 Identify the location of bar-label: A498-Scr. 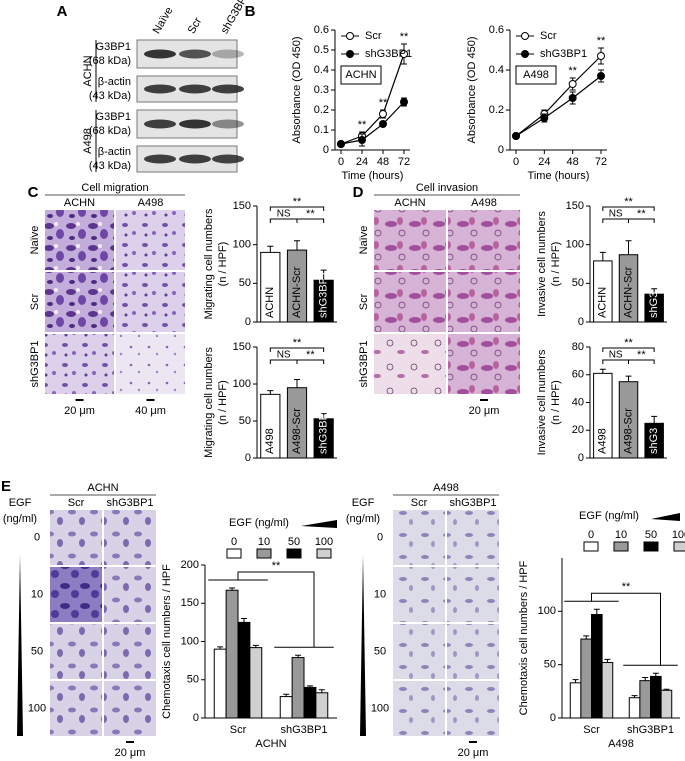
(628, 431).